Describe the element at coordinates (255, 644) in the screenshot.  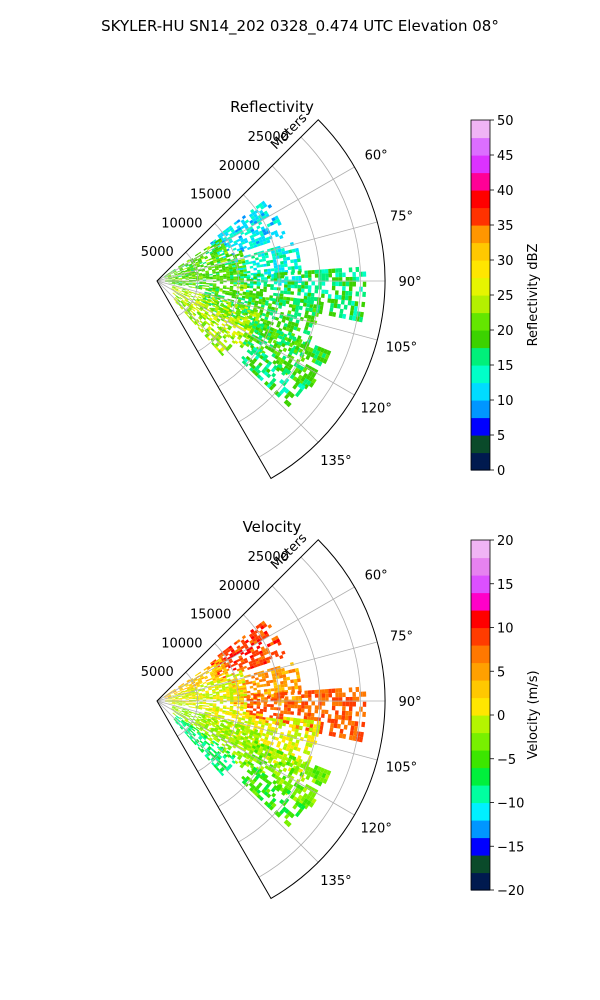
I see `velocity-azimuth-spoke` at that location.